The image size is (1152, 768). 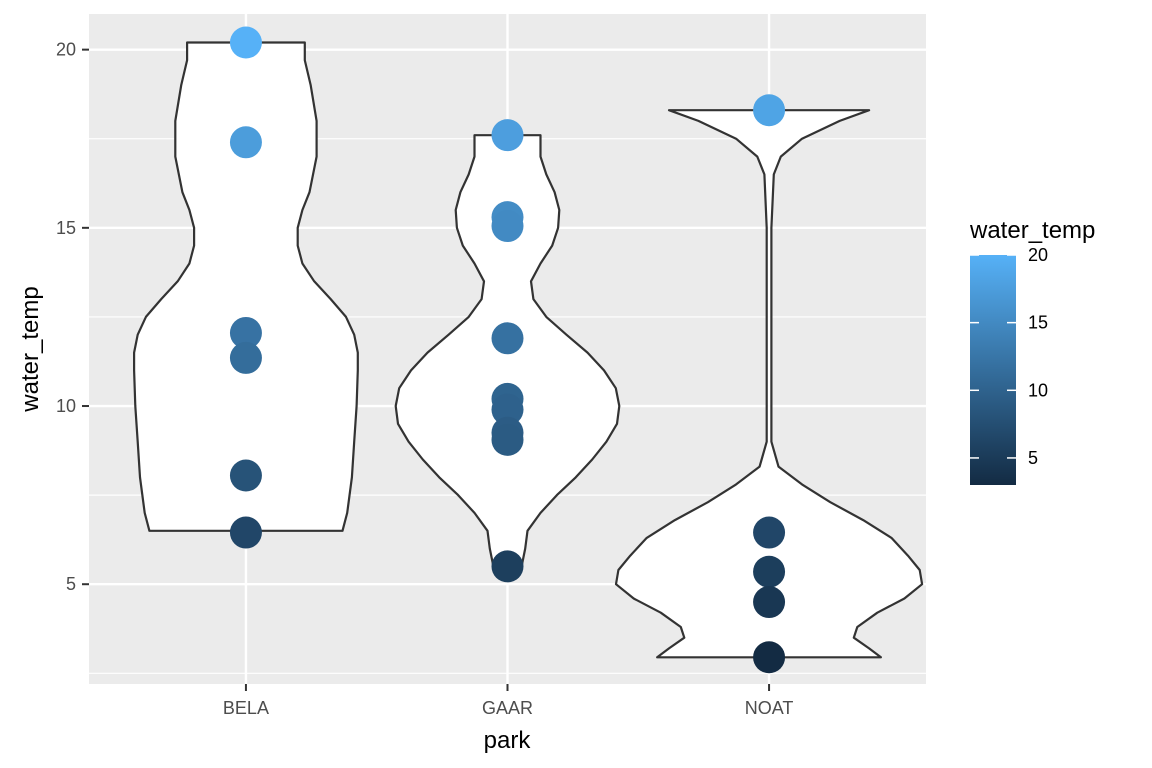 What do you see at coordinates (1032, 230) in the screenshot?
I see `legend-title: water_temp` at bounding box center [1032, 230].